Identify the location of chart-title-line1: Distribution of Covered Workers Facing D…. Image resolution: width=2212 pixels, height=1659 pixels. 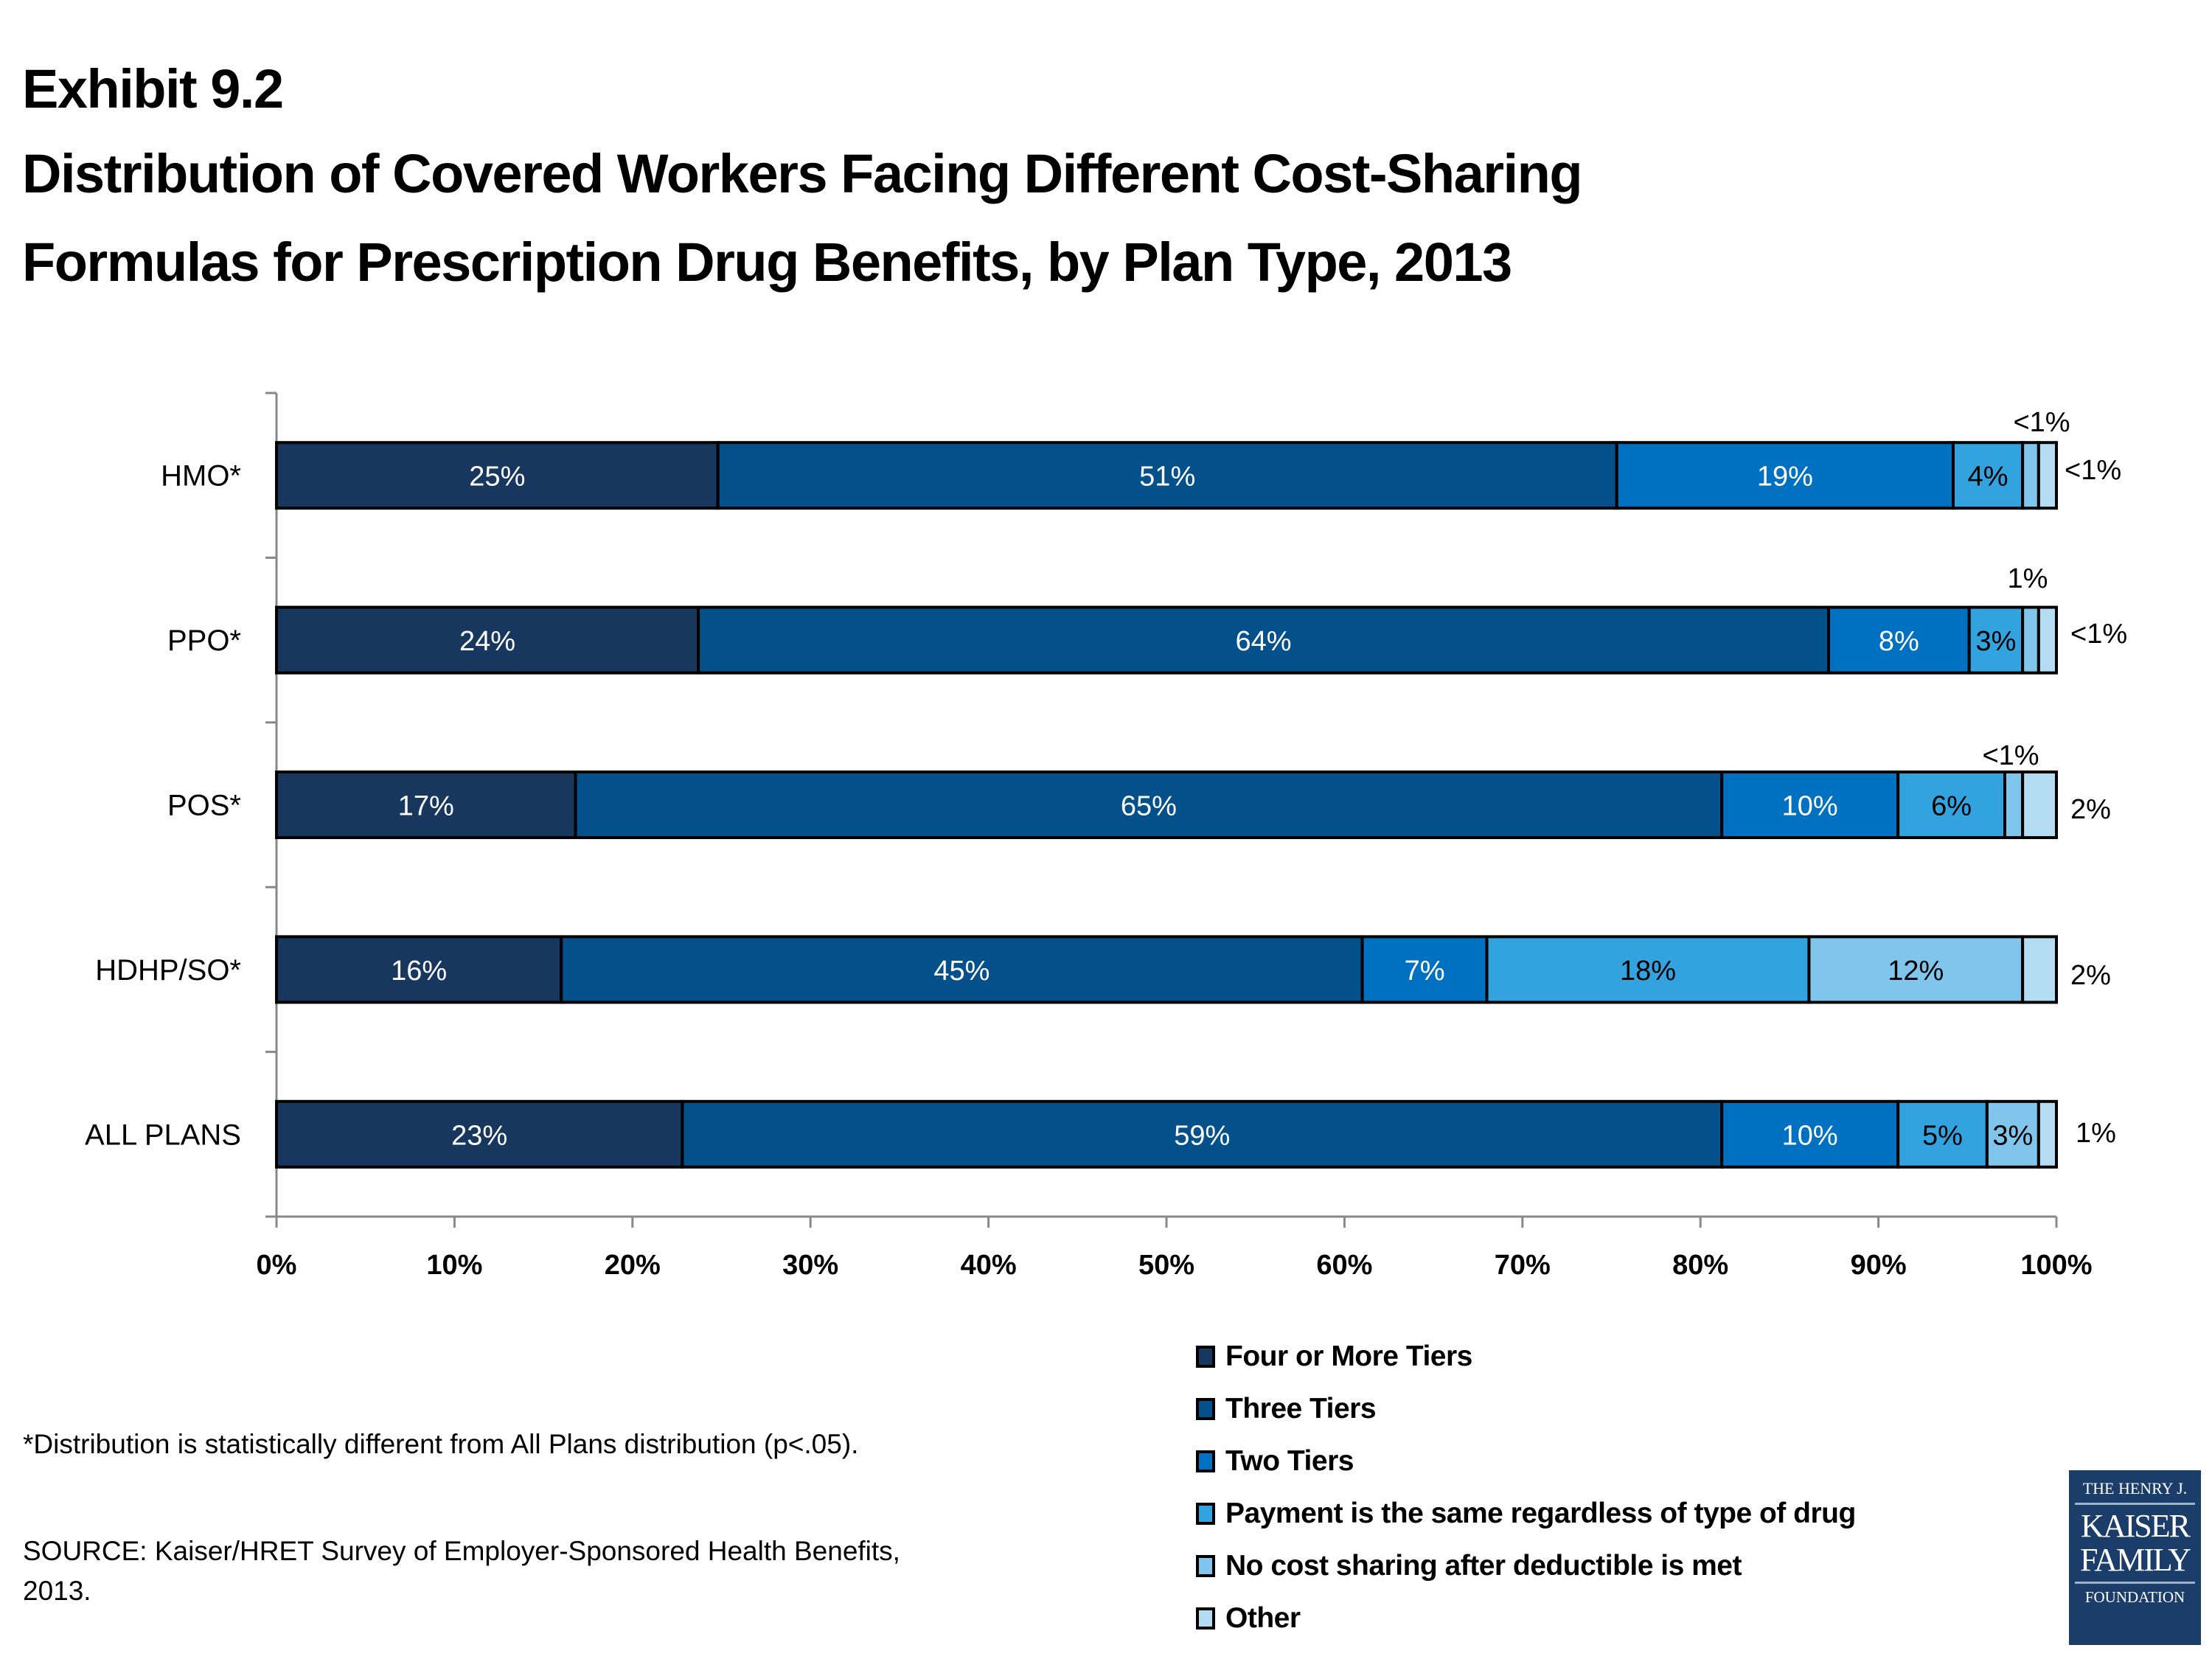
(802, 173).